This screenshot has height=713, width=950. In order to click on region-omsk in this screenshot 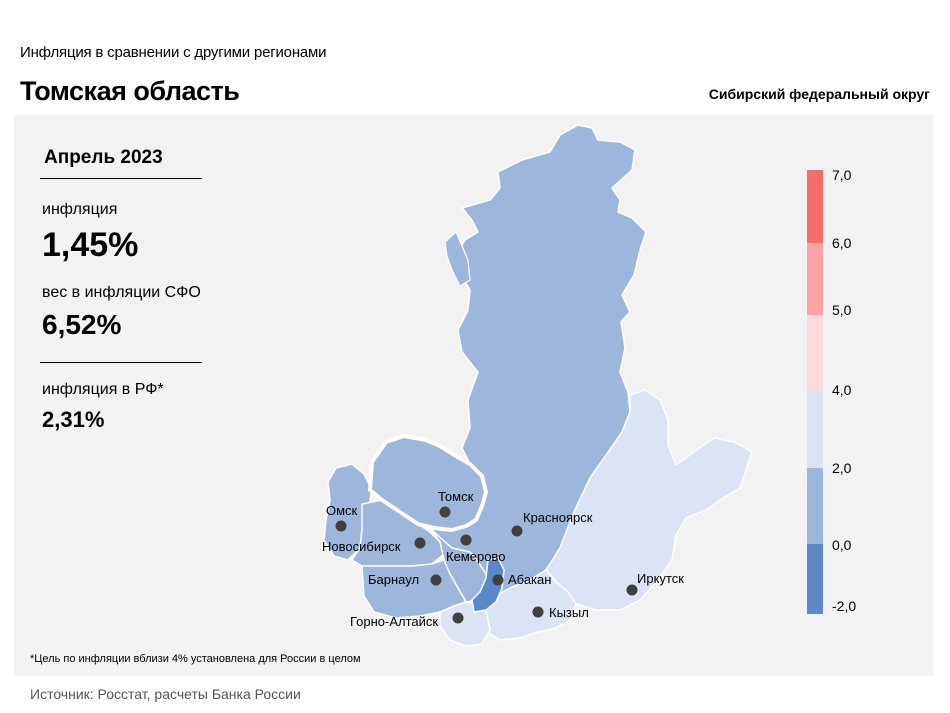, I will do `click(348, 512)`.